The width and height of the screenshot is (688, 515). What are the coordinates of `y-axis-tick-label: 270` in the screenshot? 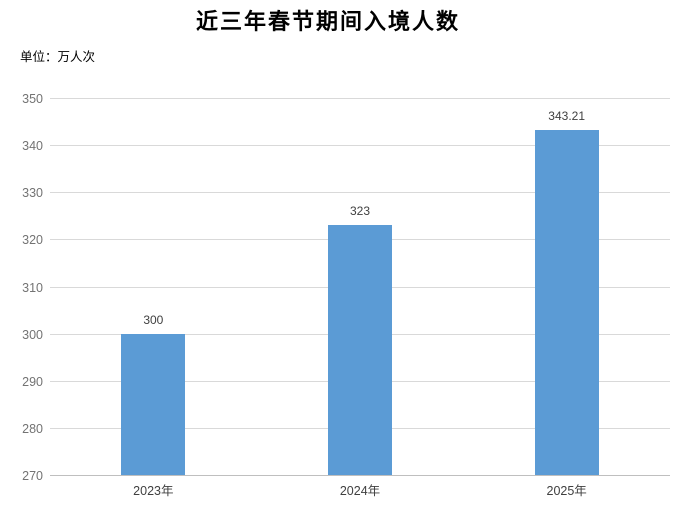 It's located at (32, 476).